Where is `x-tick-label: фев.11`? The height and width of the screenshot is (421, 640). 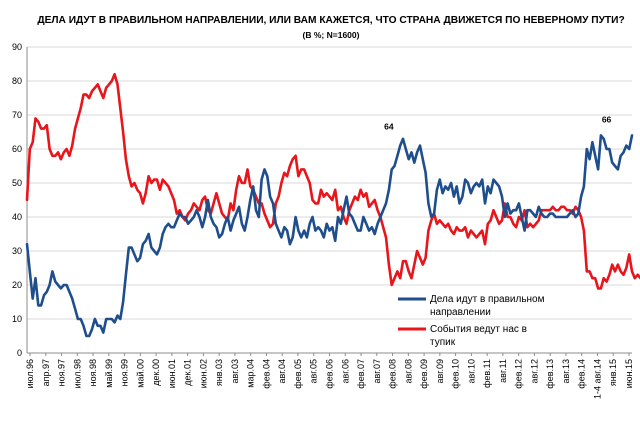
x-tick-label: фев.11 is located at coordinates (487, 373).